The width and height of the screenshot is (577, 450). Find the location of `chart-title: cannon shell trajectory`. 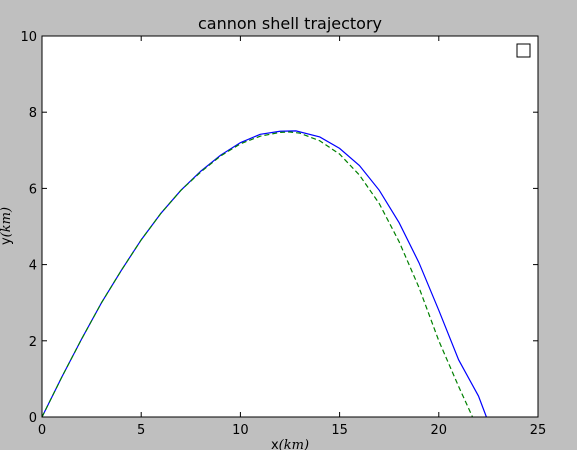

chart-title: cannon shell trajectory is located at coordinates (290, 23).